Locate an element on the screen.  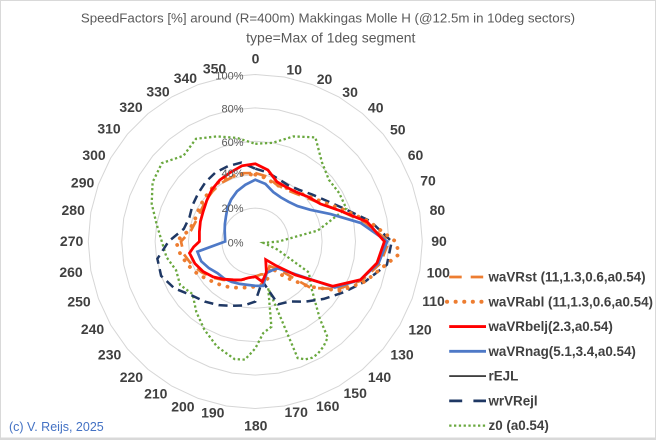
svg-text: waVRbelj(2.3,a0.54) is located at coordinates (550, 326).